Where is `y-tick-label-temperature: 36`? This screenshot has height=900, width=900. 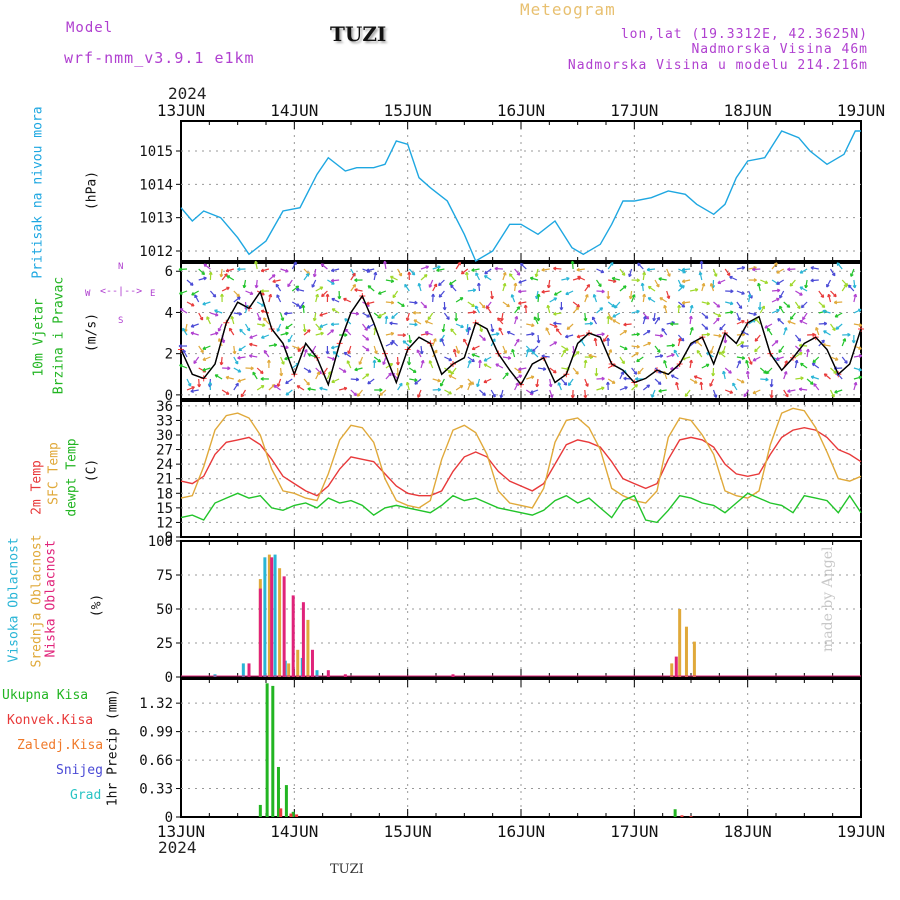 y-tick-label-temperature: 36 is located at coordinates (164, 407).